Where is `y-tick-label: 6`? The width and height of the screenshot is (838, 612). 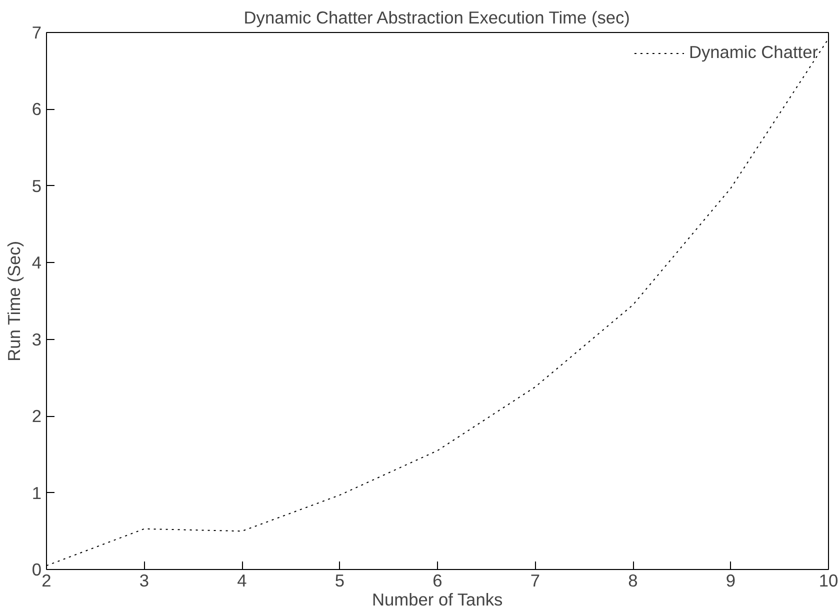
y-tick-label: 6 is located at coordinates (37, 109).